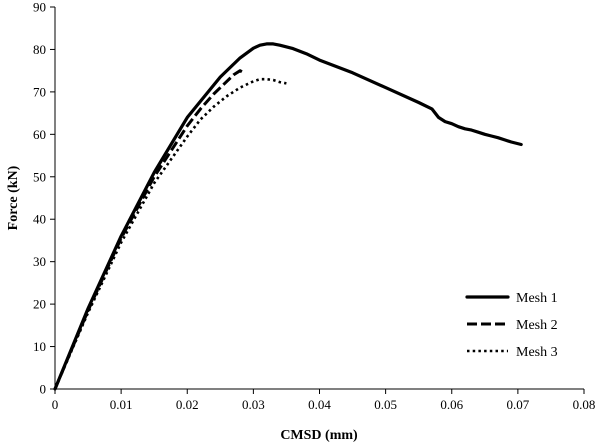 The width and height of the screenshot is (600, 443). Describe the element at coordinates (385, 404) in the screenshot. I see `x-tick-label: 0.05` at that location.